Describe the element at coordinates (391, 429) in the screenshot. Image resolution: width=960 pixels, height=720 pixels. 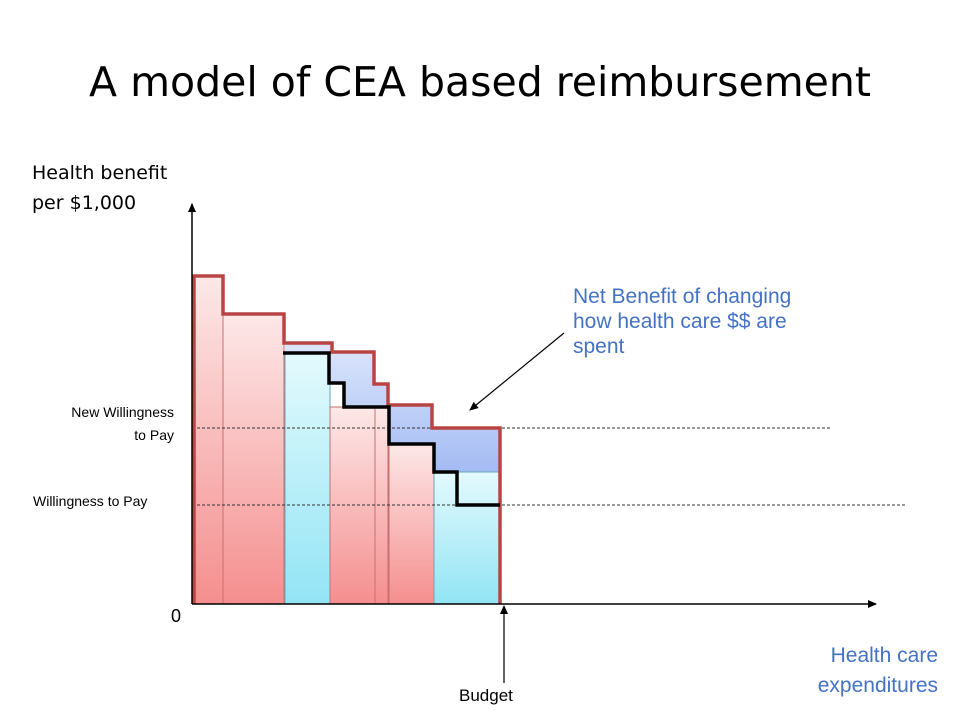
I see `new-frontier-line` at that location.